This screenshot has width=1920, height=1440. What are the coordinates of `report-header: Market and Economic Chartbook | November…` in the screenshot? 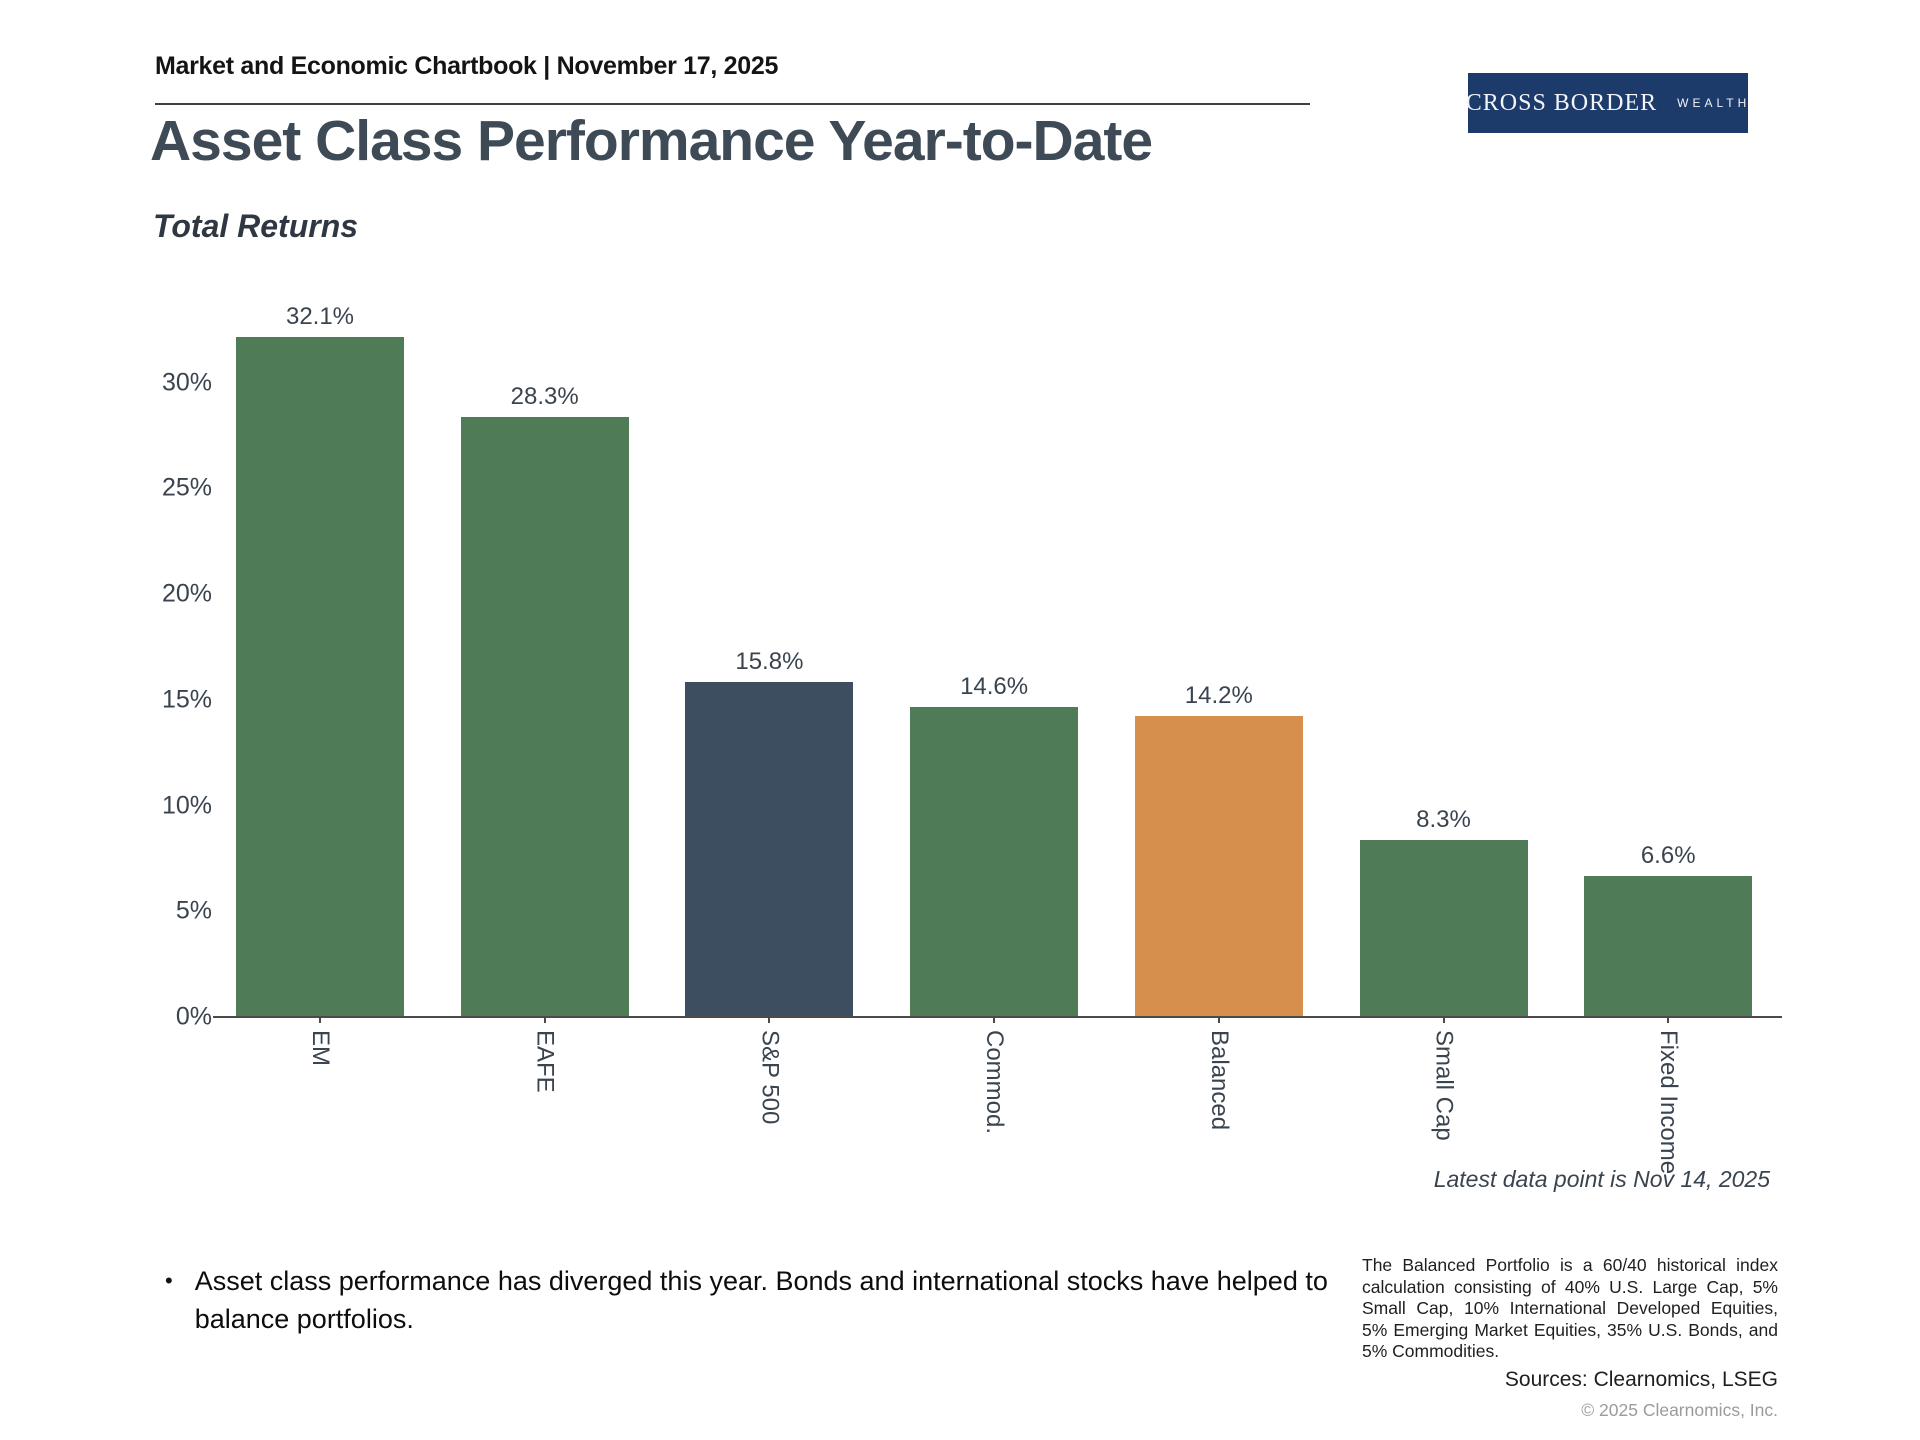 It's located at (467, 66).